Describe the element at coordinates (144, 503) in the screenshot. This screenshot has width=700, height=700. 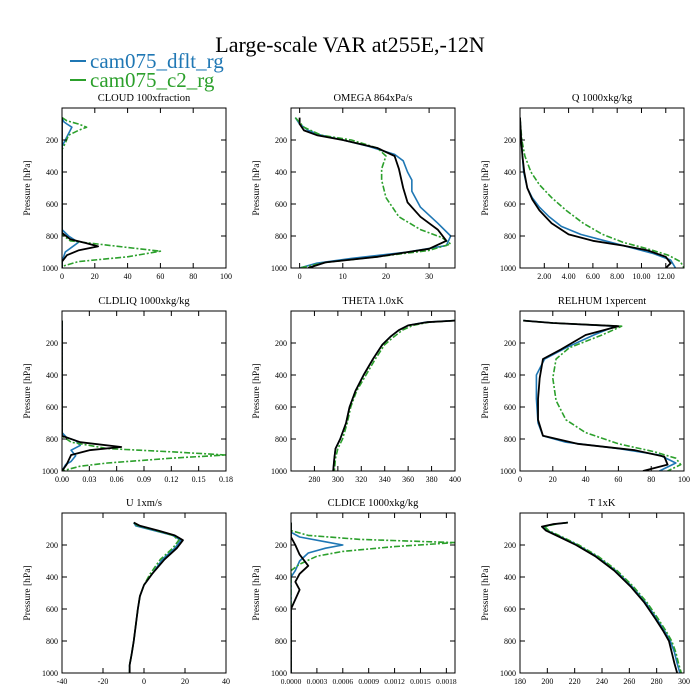
I see `panel-title: U 1xm/s` at that location.